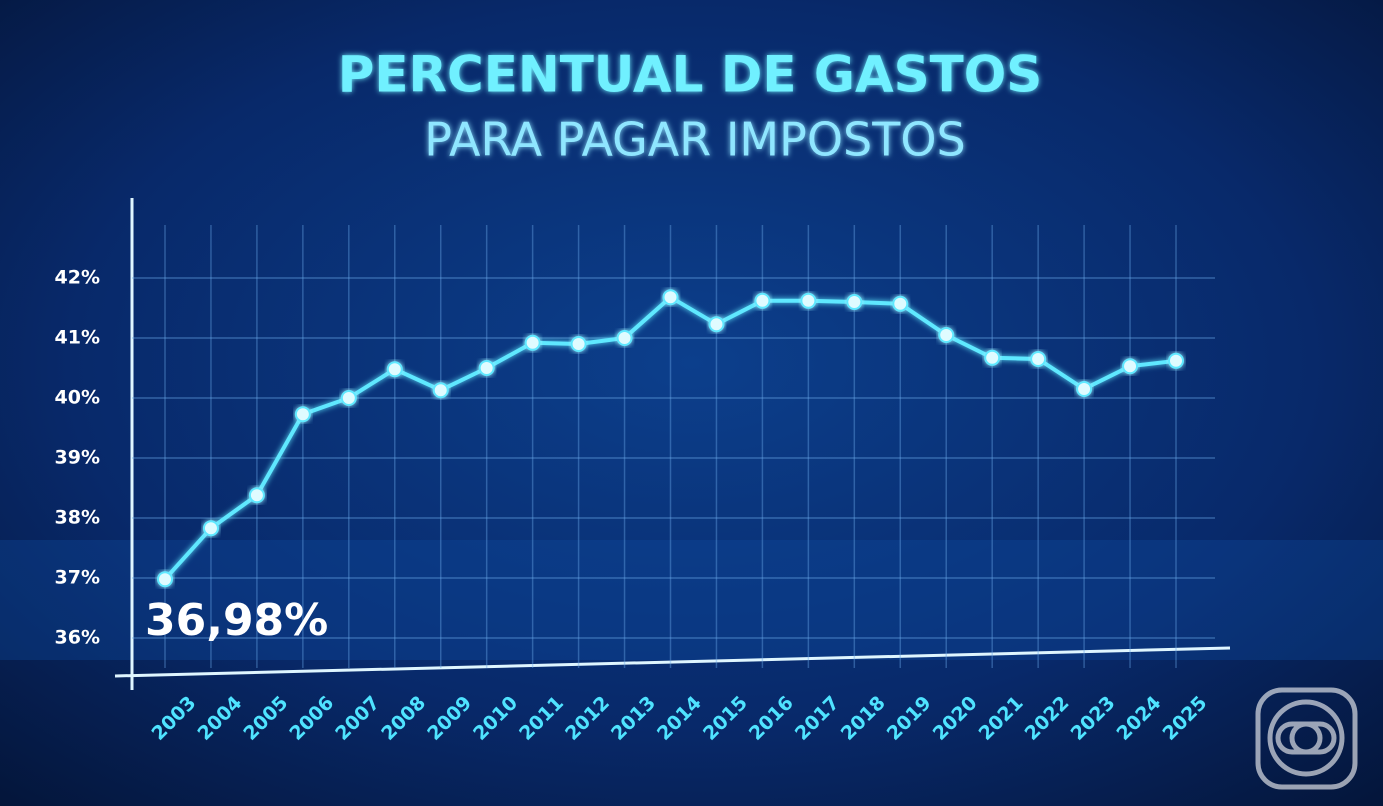 The image size is (1383, 806). I want to click on y-tick-label: 40%, so click(77, 398).